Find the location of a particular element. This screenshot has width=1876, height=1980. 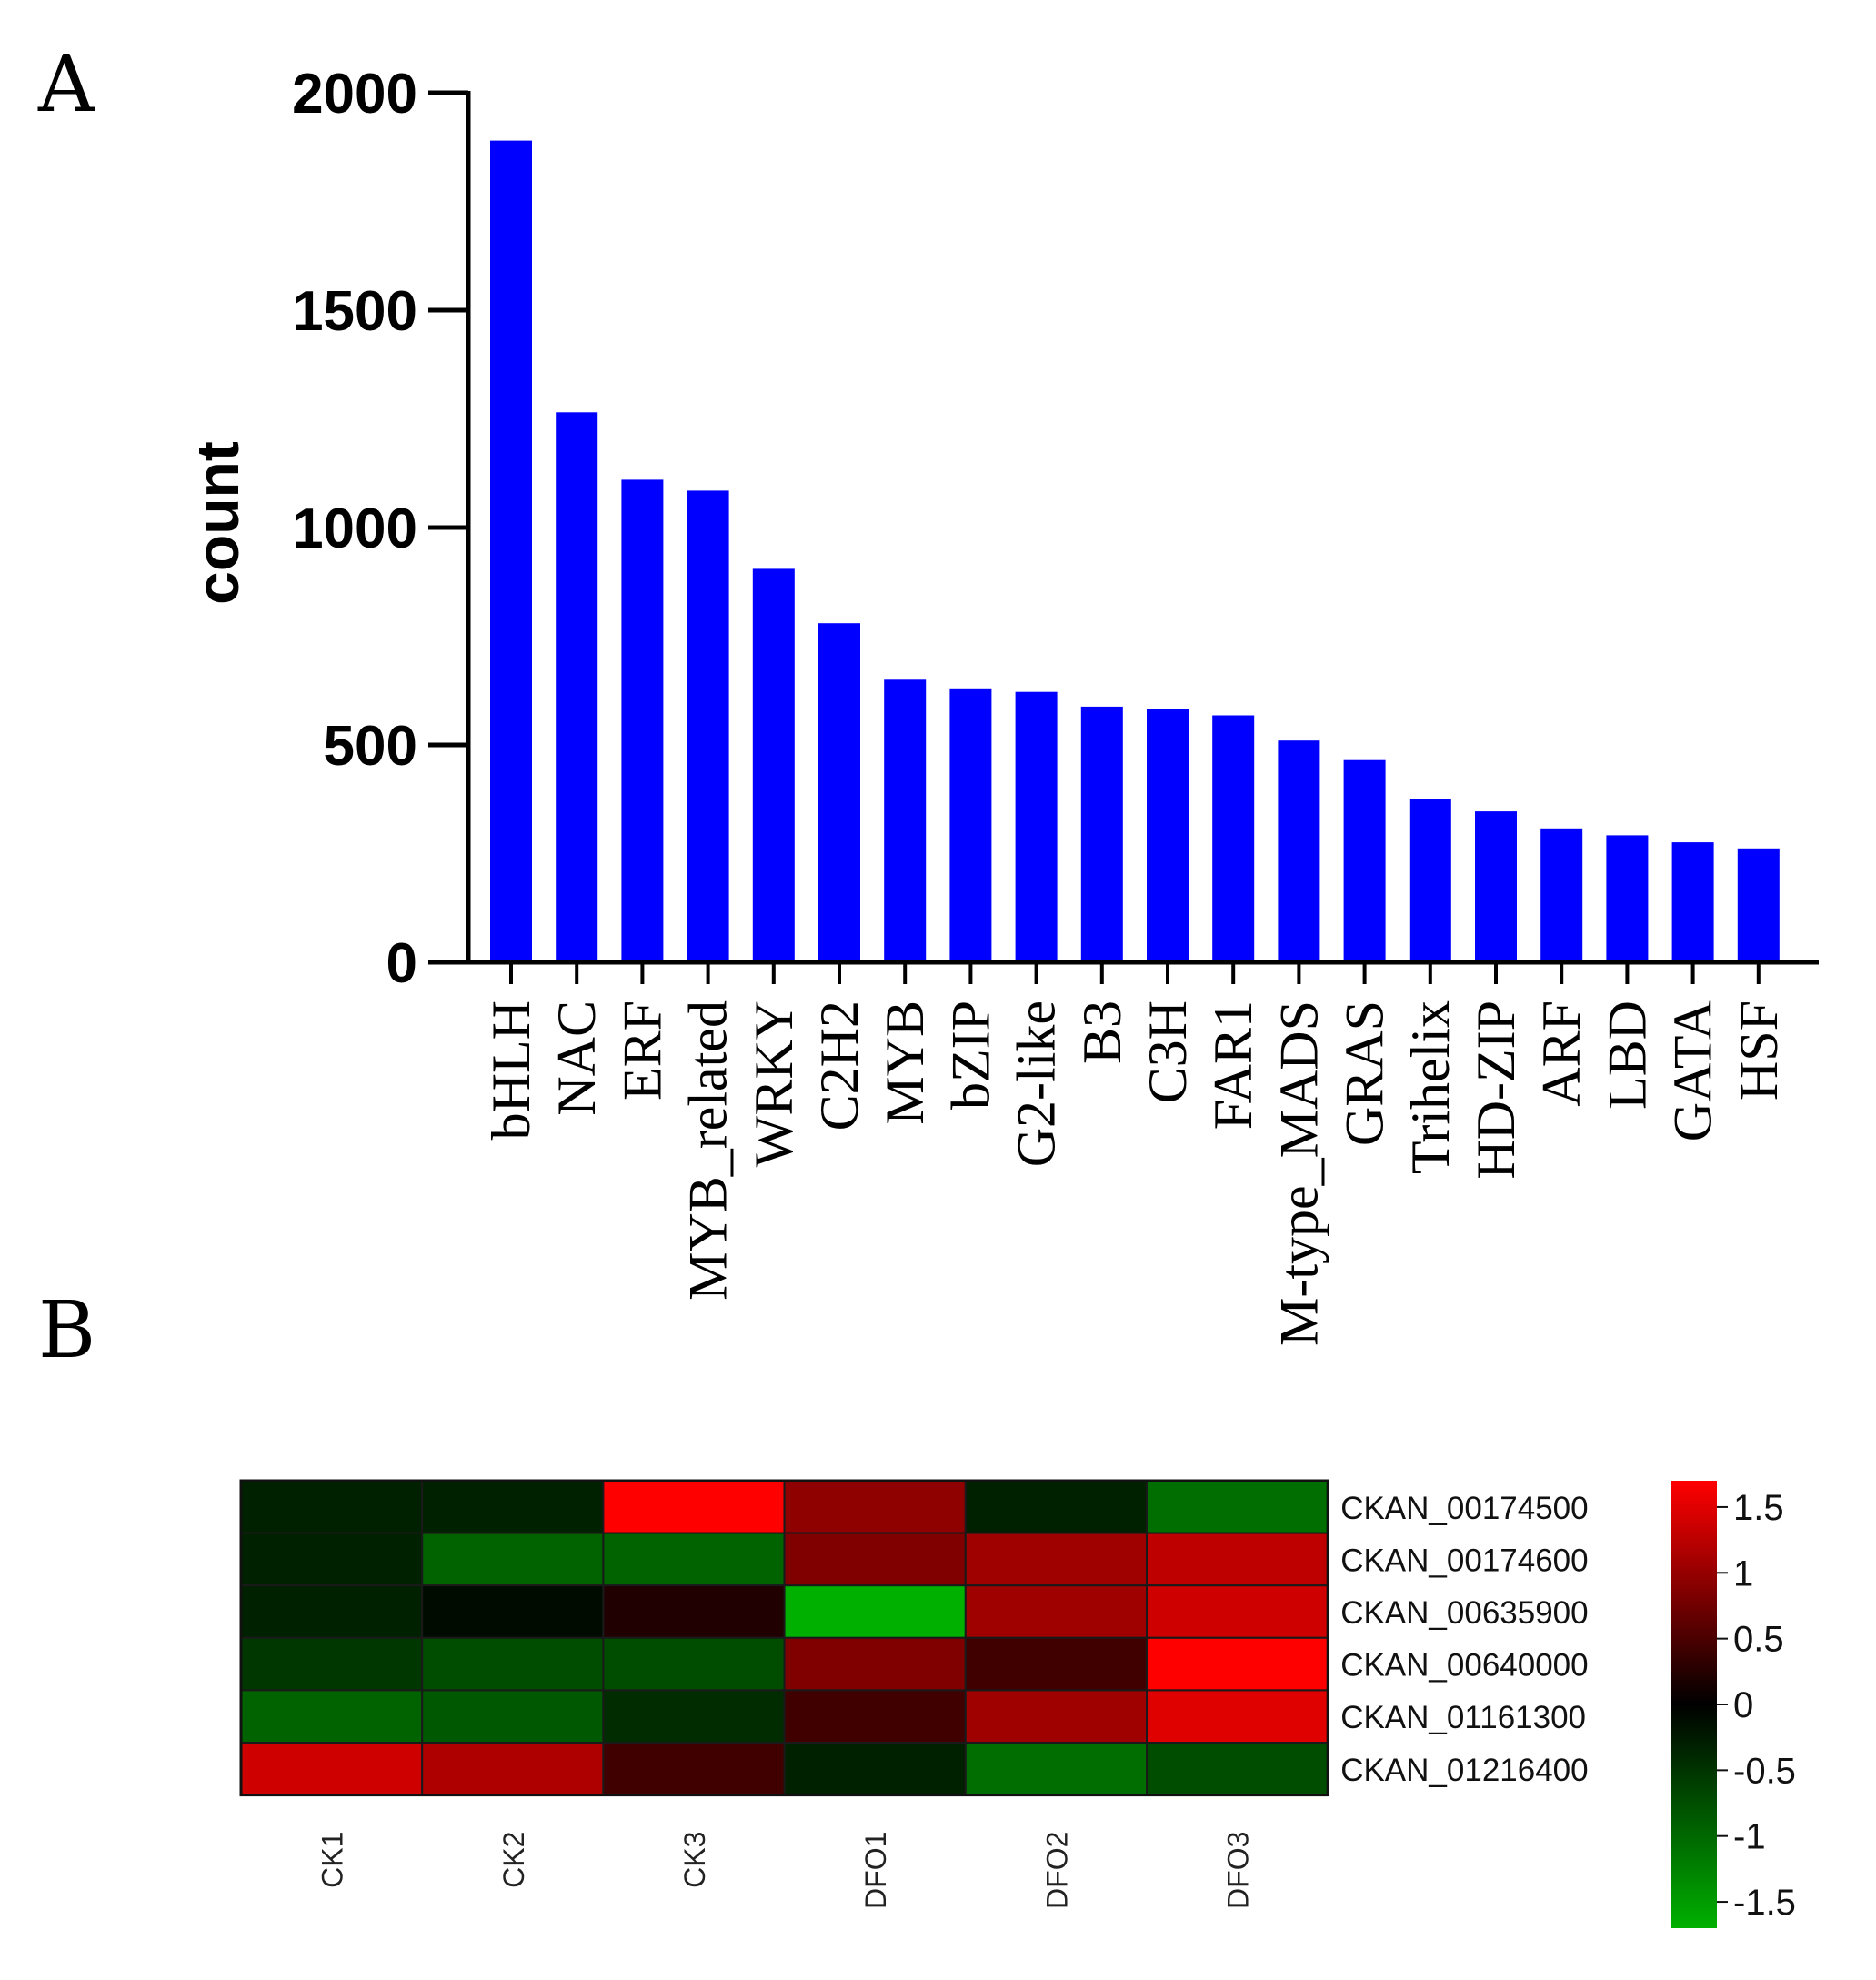

bar-lbd is located at coordinates (1627, 898).